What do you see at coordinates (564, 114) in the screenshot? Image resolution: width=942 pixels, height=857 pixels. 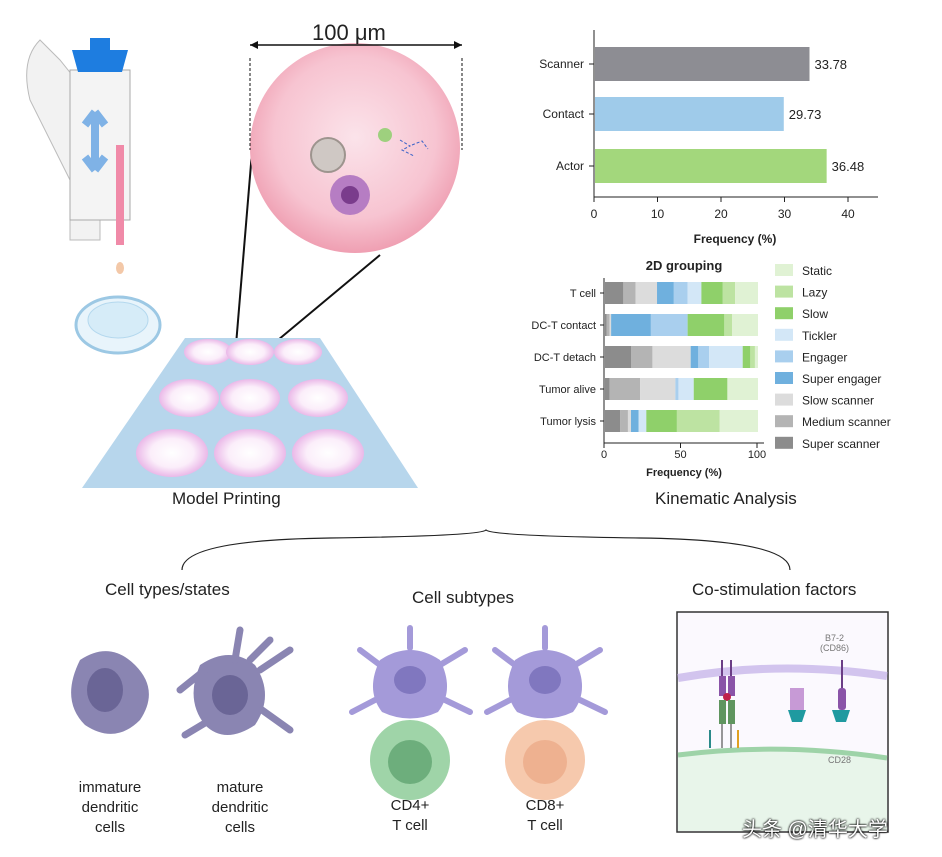 I see `category-label: Contact` at bounding box center [564, 114].